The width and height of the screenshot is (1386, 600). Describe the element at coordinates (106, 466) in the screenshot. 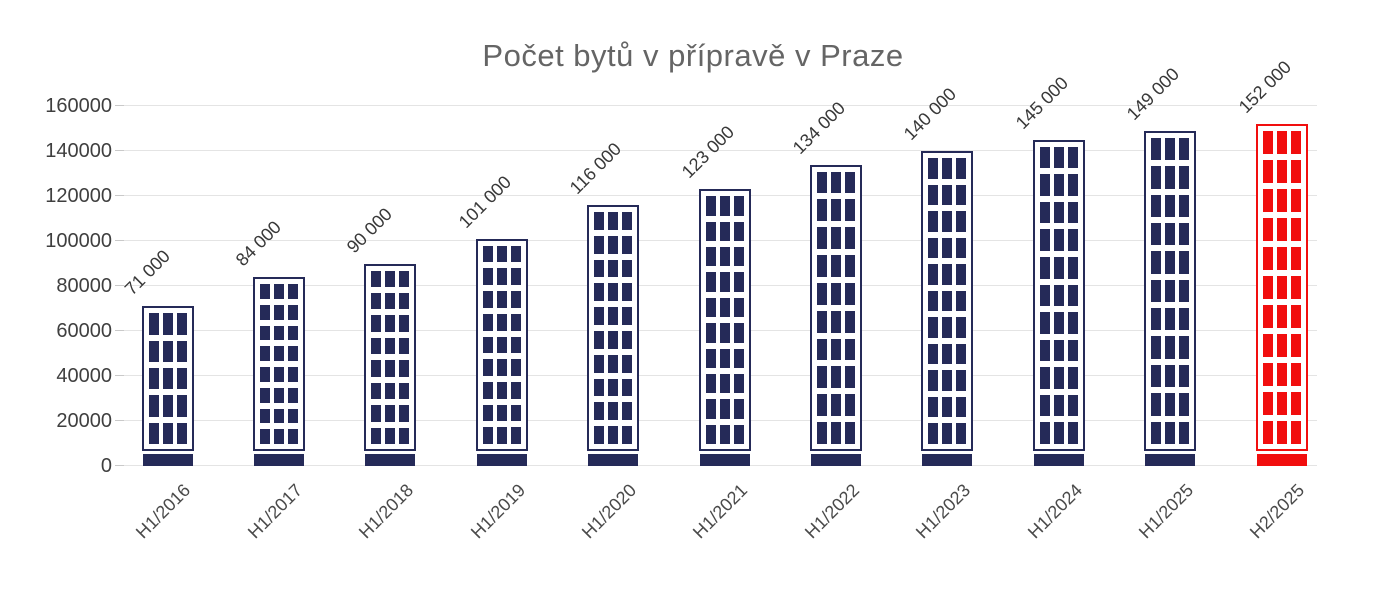

I see `y-axis-tick-label: 0` at that location.